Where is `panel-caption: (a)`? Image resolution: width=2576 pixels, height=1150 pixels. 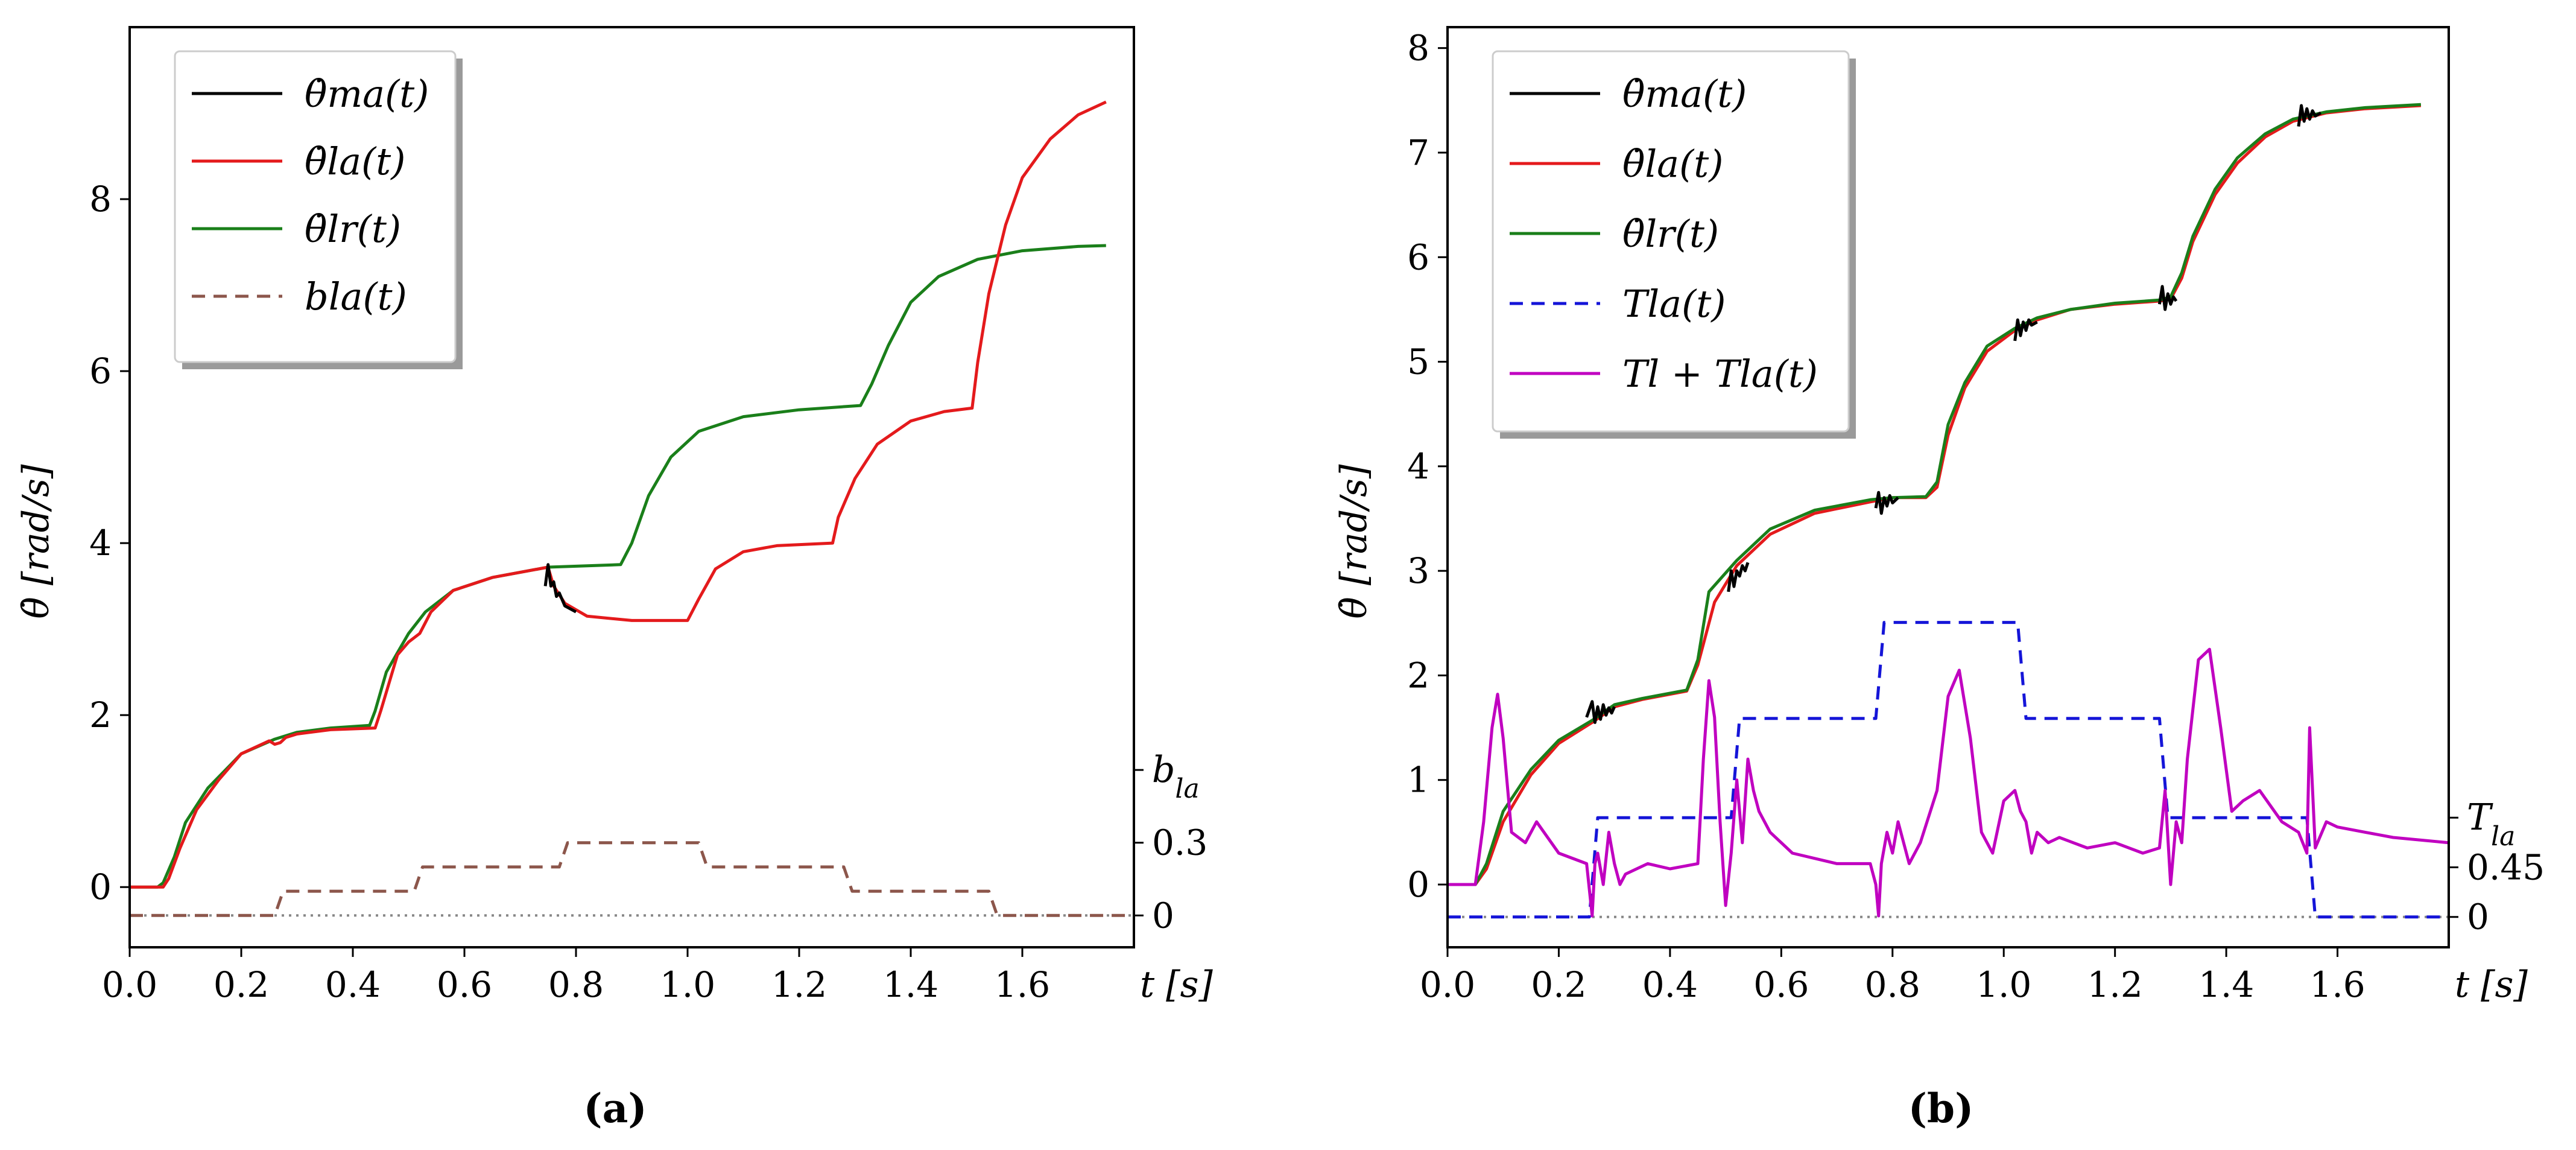
panel-caption: (a) is located at coordinates (615, 1108).